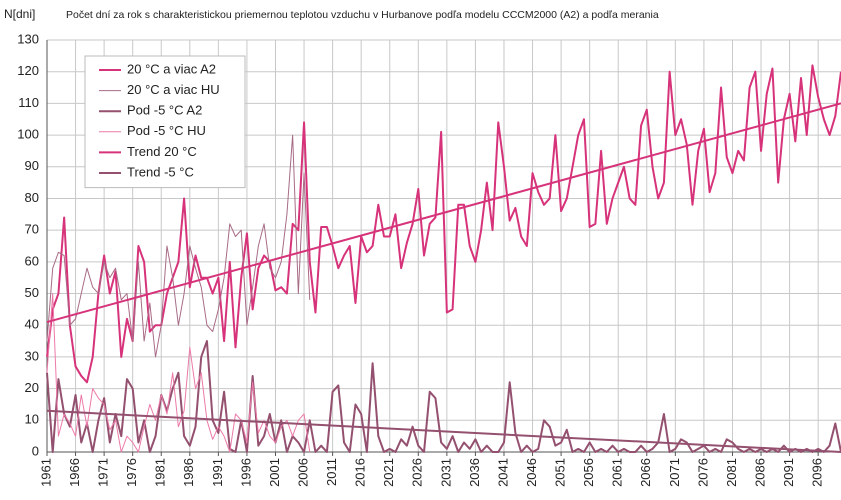  Describe the element at coordinates (417, 472) in the screenshot. I see `x-tick-label: 2026` at that location.